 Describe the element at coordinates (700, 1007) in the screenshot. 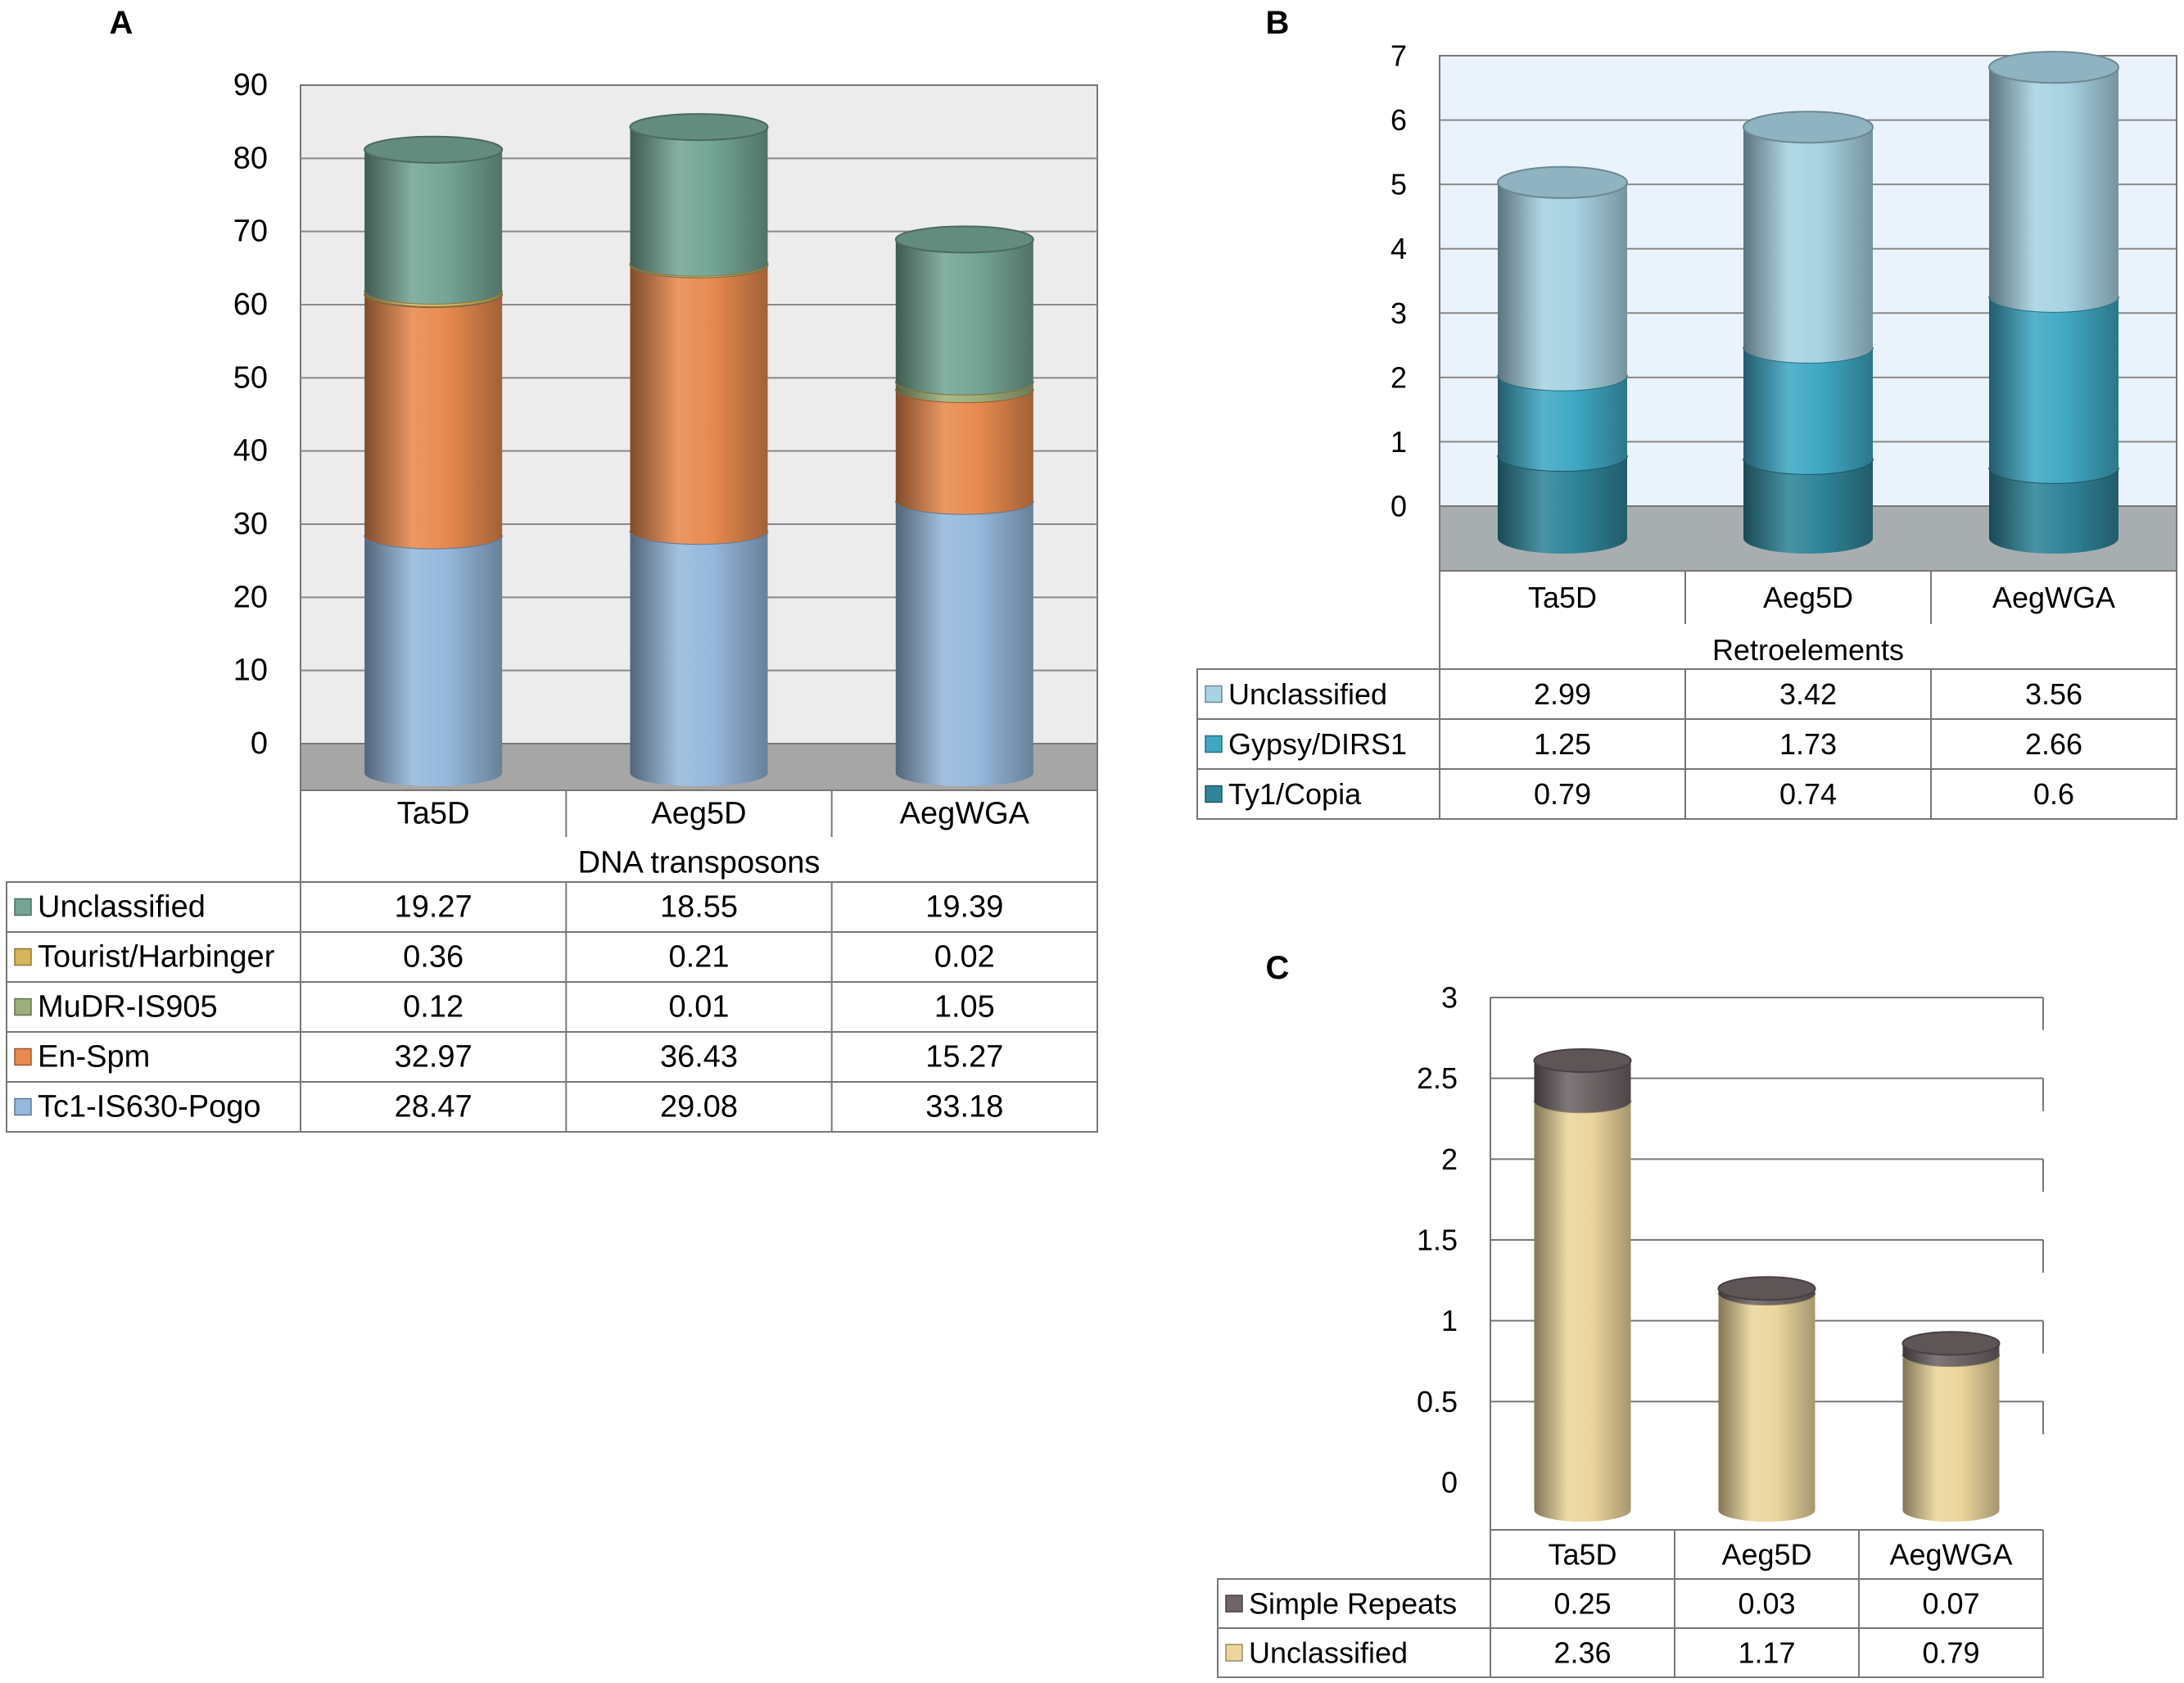

I see `data-label: 0.01` at that location.